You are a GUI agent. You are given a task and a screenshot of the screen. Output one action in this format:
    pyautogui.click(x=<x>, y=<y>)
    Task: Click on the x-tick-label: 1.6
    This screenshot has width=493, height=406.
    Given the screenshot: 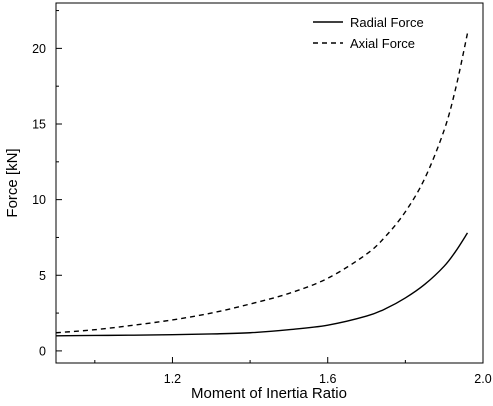 What is the action you would take?
    pyautogui.click(x=327, y=379)
    